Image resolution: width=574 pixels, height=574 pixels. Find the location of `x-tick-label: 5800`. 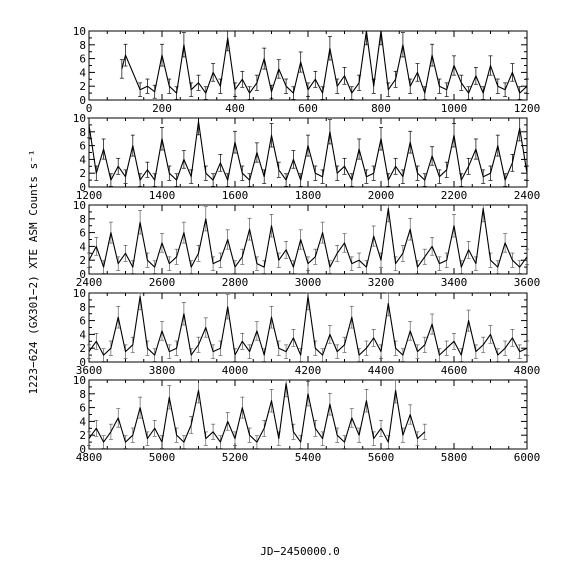

x-tick-label: 5800 is located at coordinates (454, 457).